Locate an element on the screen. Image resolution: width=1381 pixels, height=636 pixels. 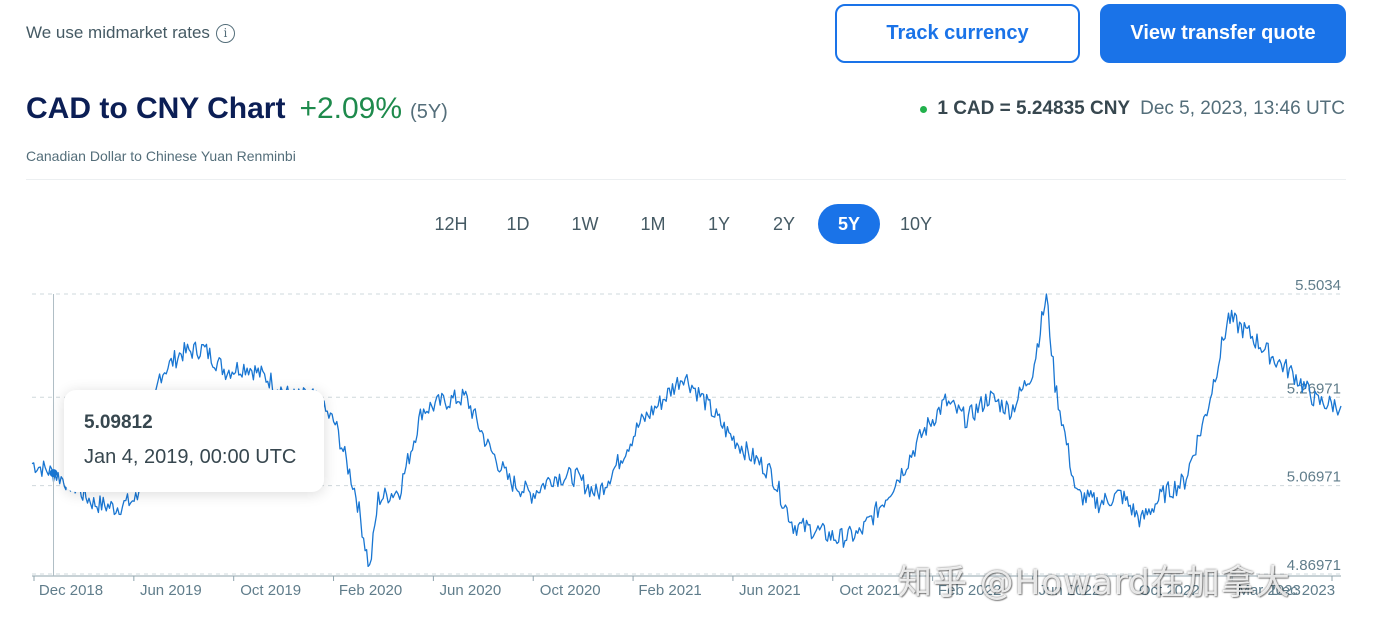
tab-12h: 12H is located at coordinates (451, 223).